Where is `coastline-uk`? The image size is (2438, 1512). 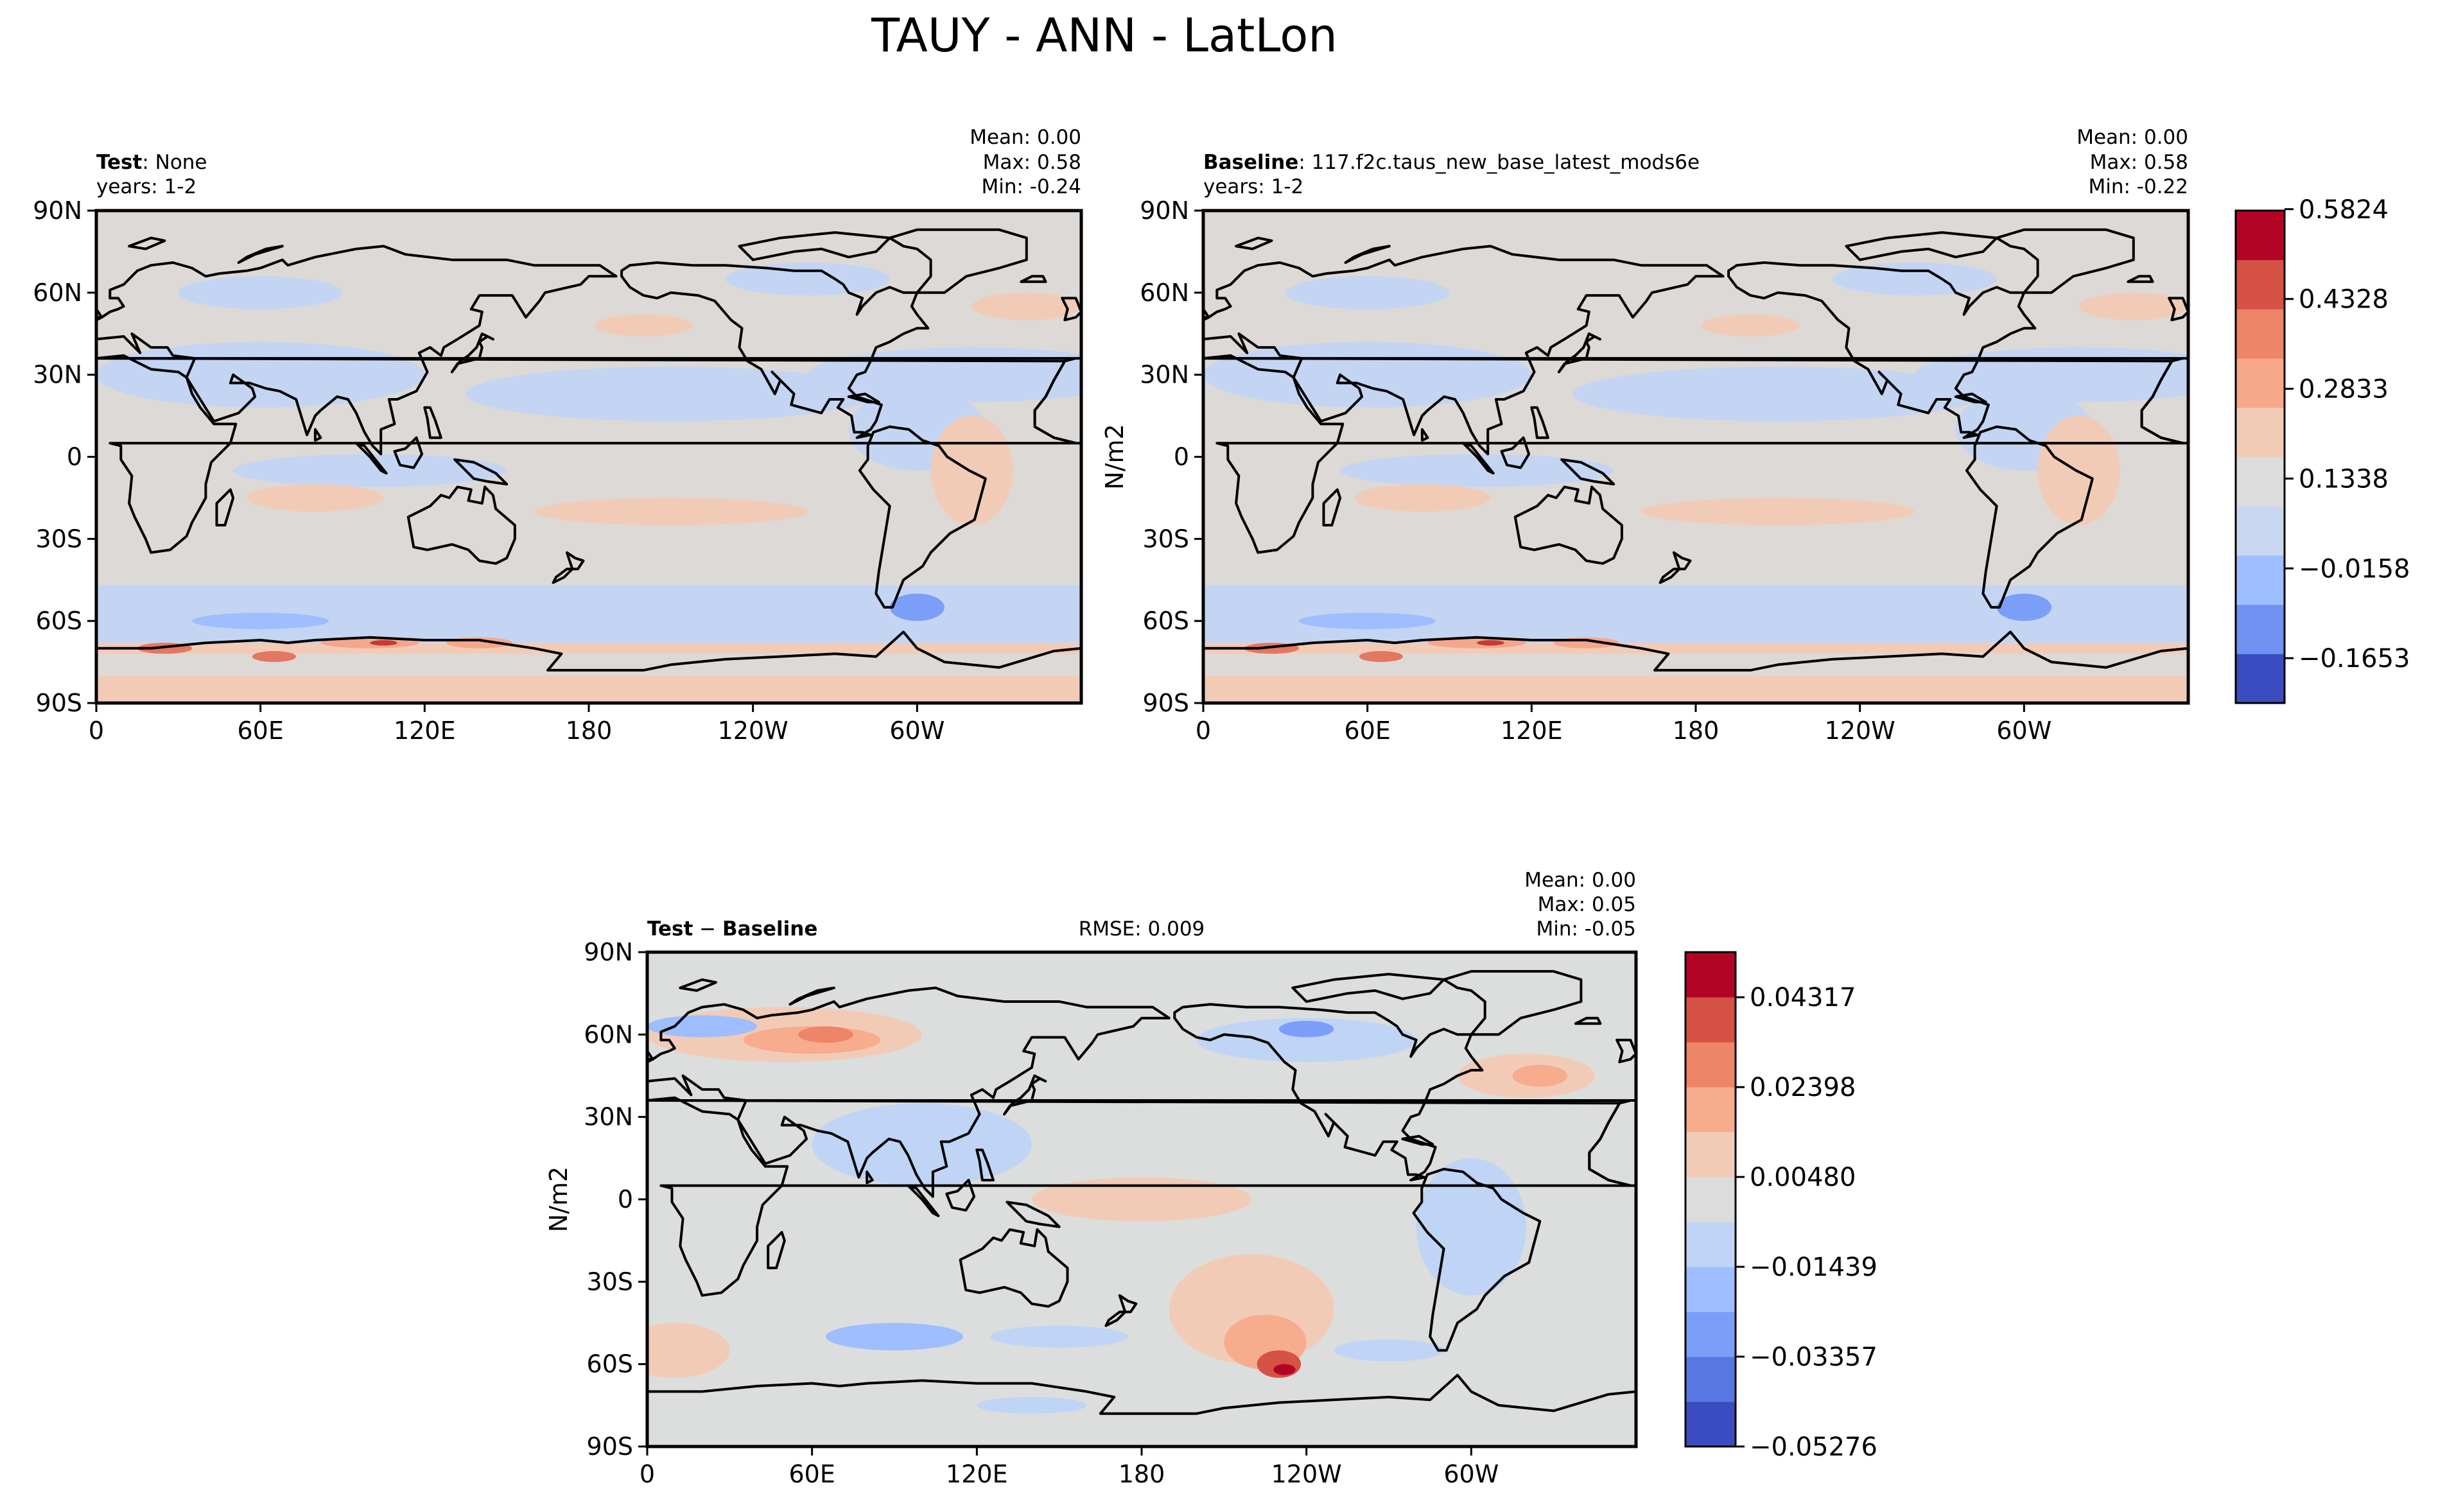
coastline-uk is located at coordinates (2178, 309).